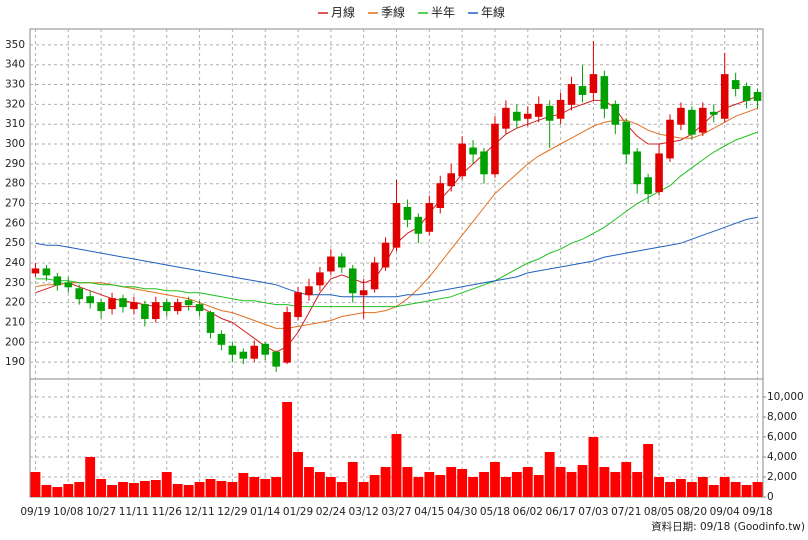  What do you see at coordinates (15, 204) in the screenshot?
I see `y-tick-label: 270` at bounding box center [15, 204].